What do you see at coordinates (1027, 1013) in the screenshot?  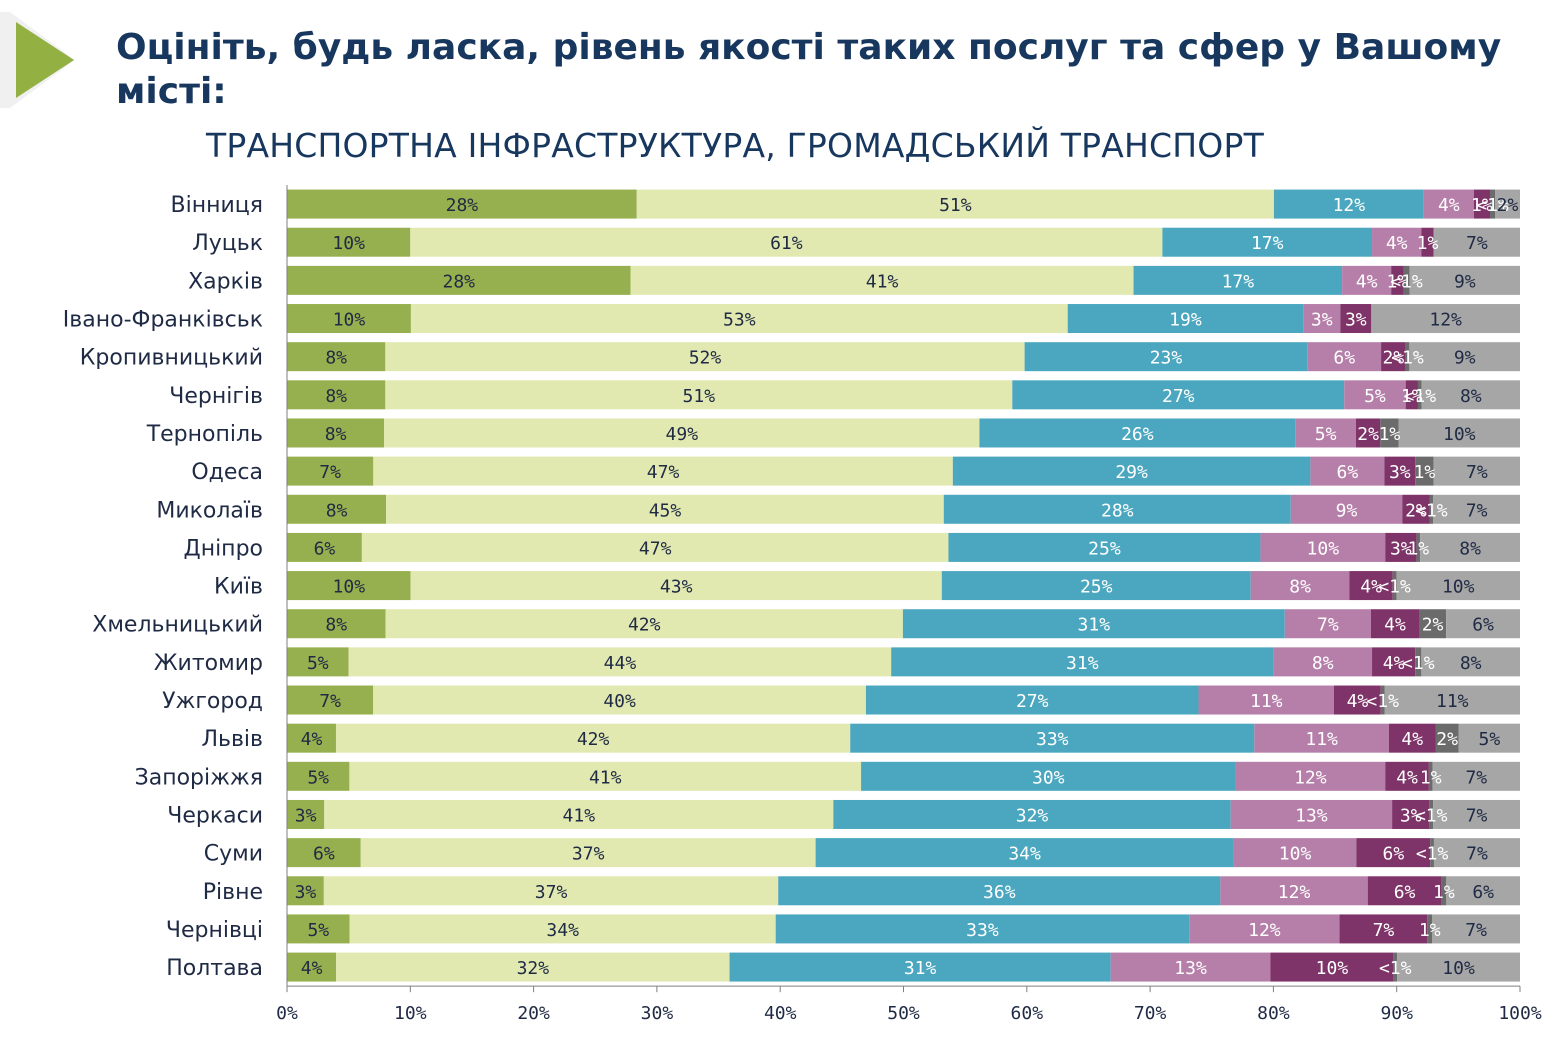 I see `x-tick-label: 60%` at bounding box center [1027, 1013].